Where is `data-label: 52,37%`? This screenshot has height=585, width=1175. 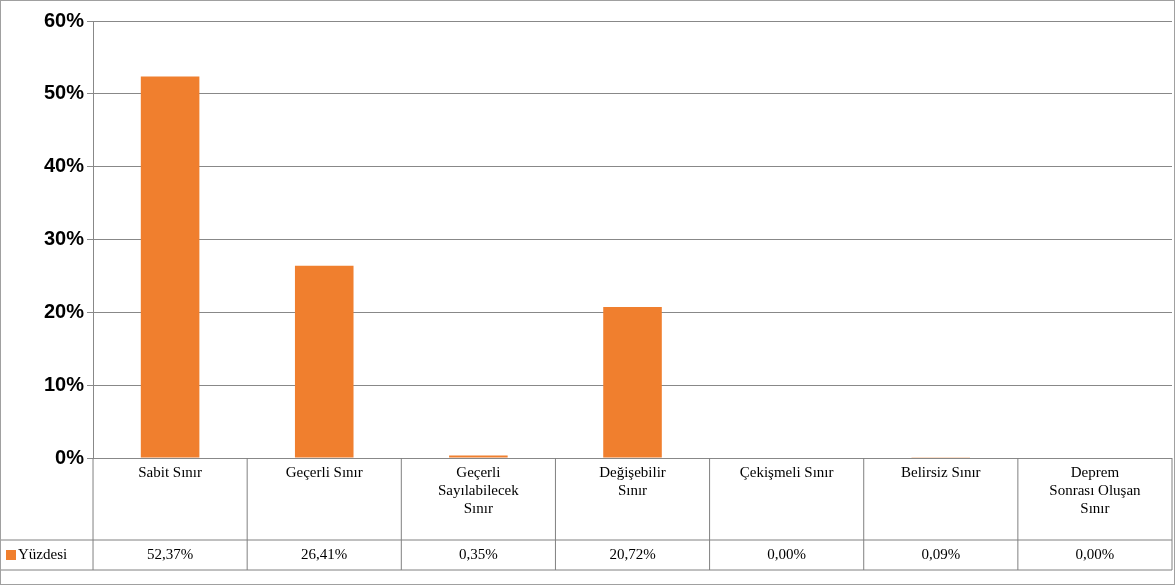 data-label: 52,37% is located at coordinates (170, 553).